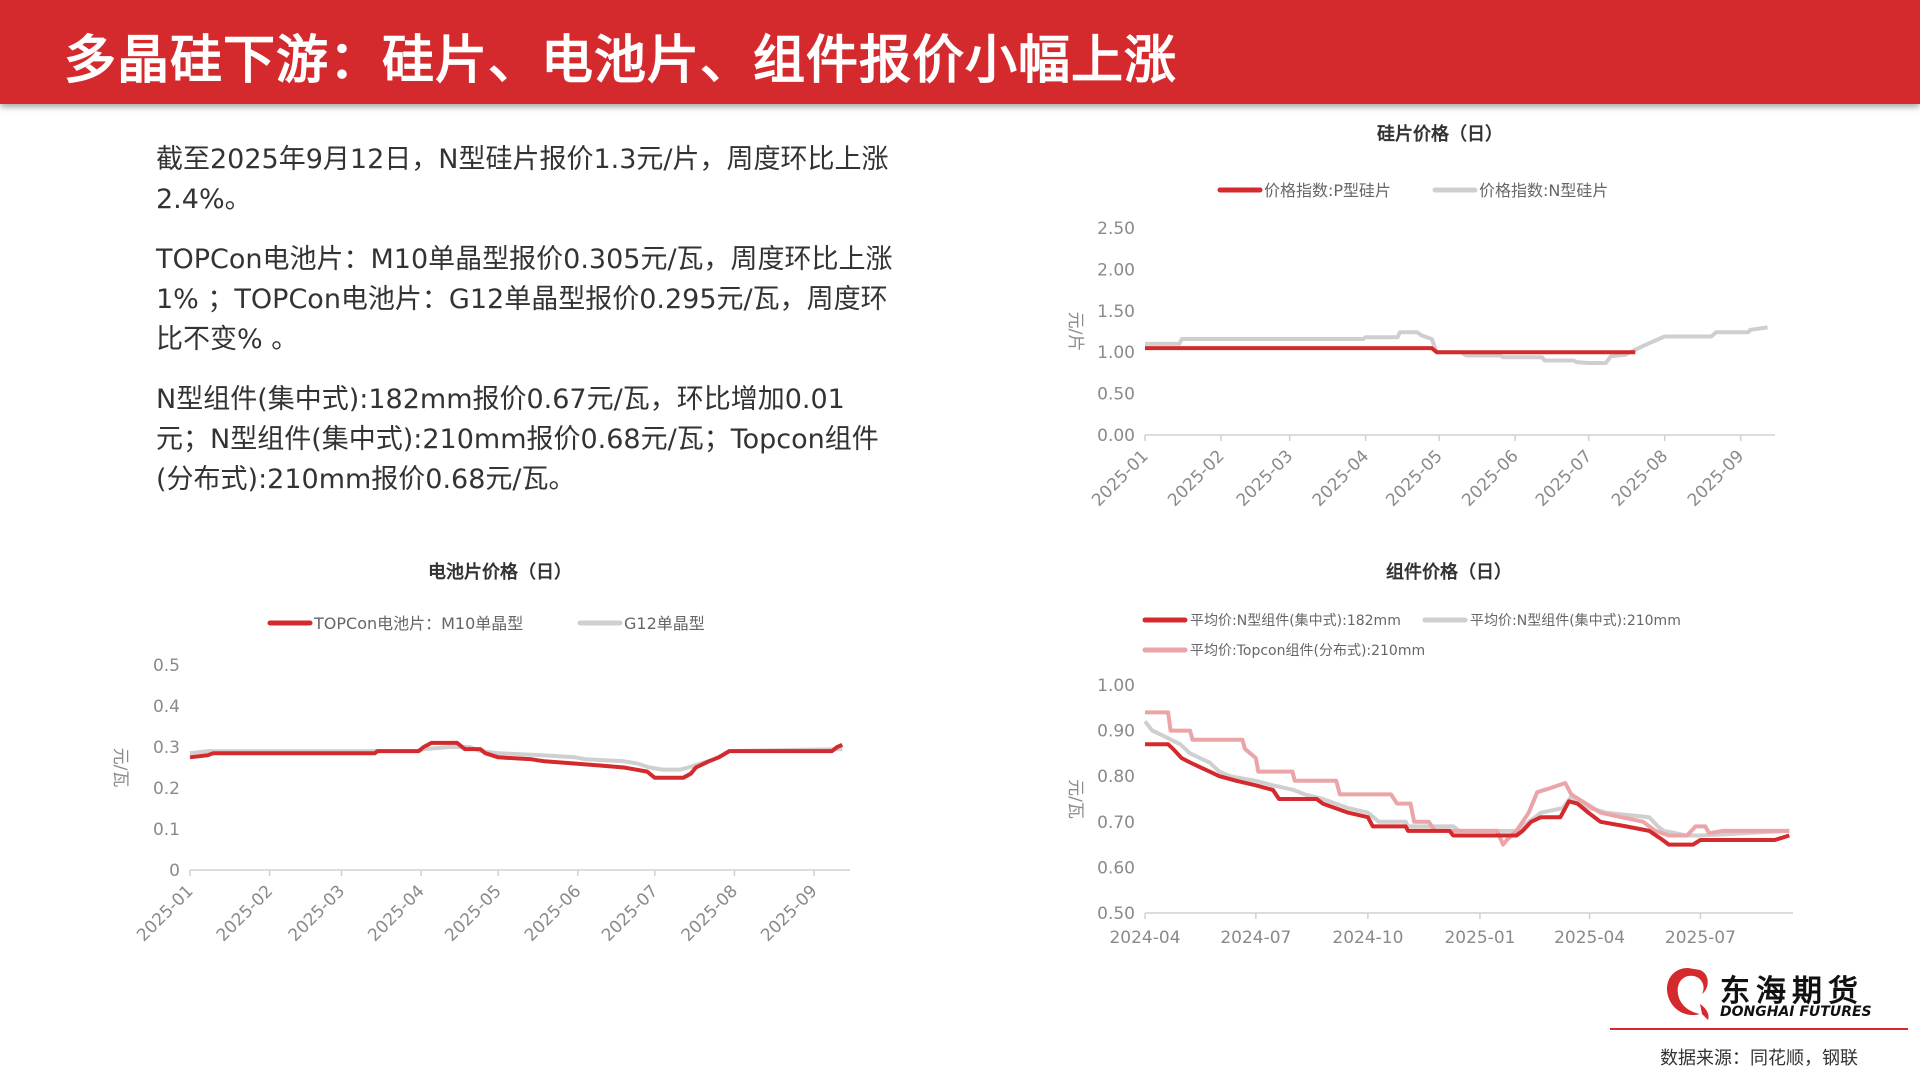  I want to click on logo-chinese-name: 东海期货, so click(1792, 991).